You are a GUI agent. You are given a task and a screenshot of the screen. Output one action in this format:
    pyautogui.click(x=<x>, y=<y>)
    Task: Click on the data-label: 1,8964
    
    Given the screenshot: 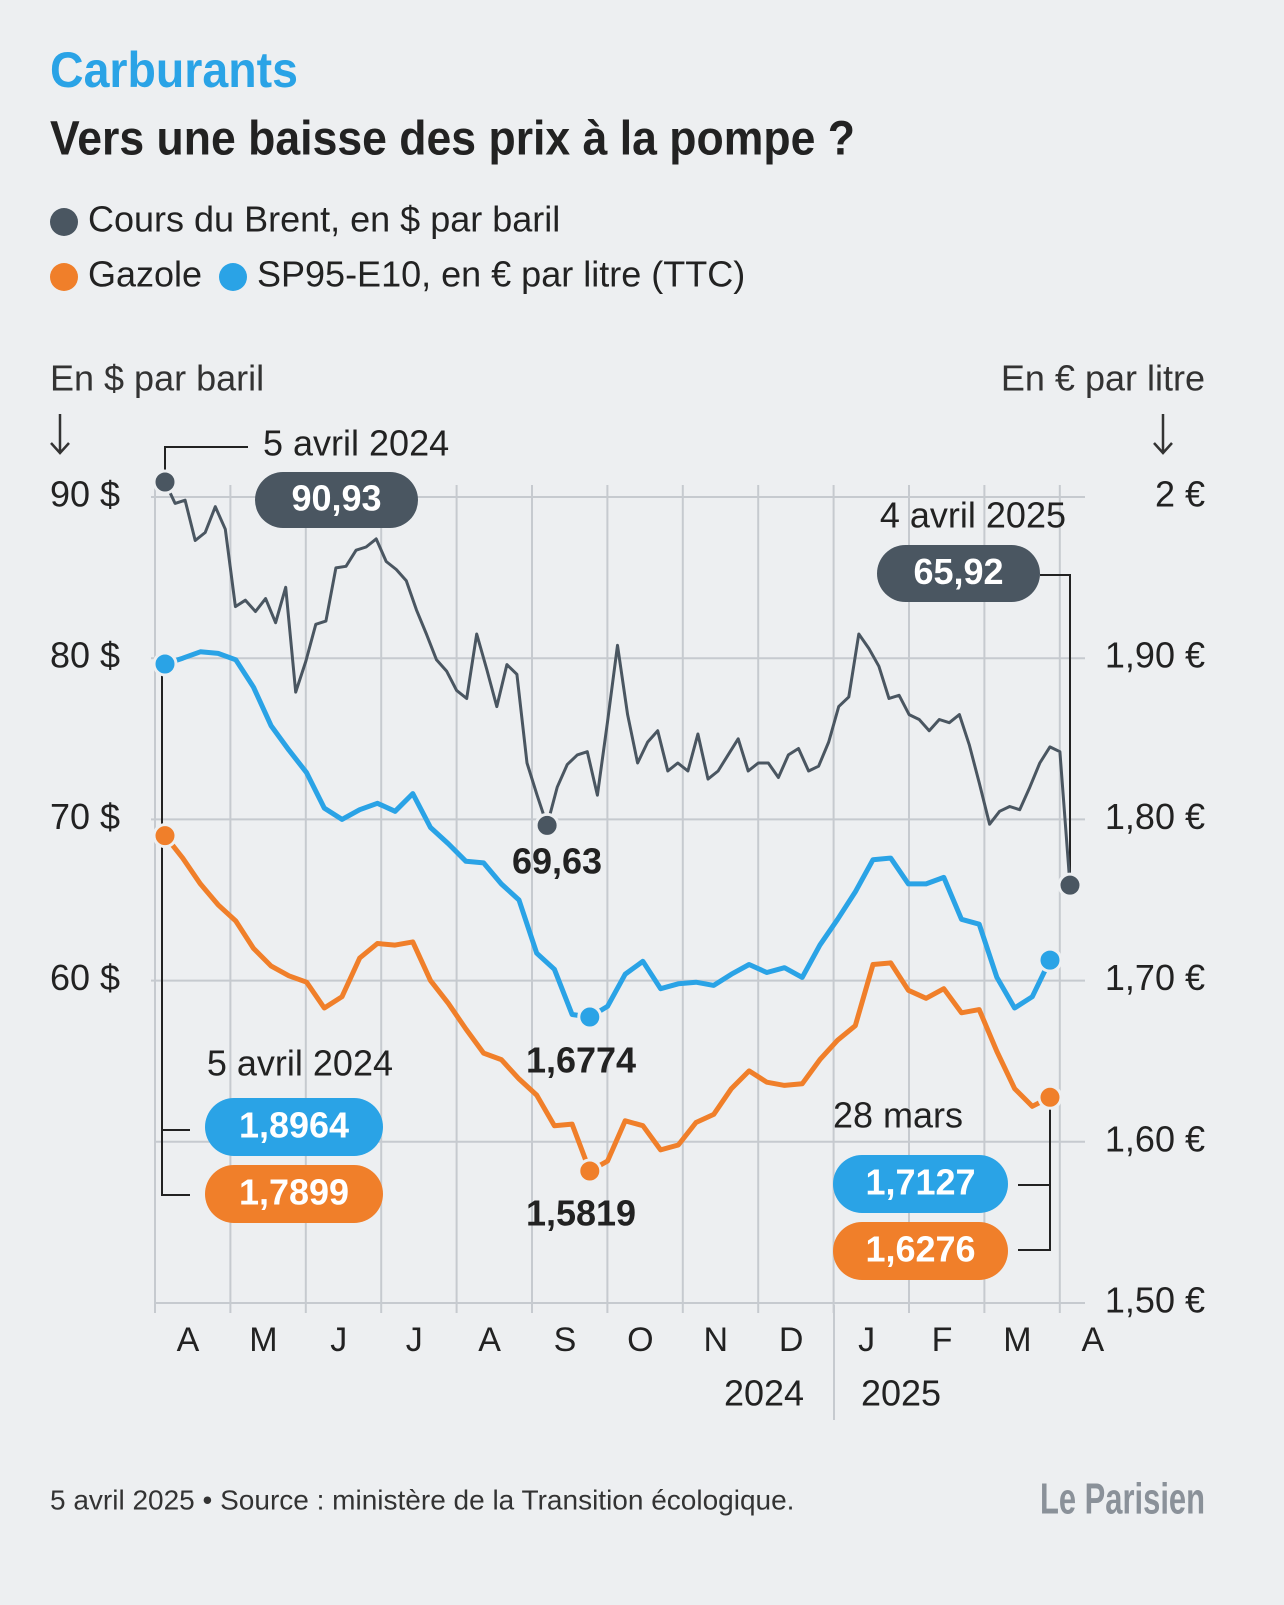 What is the action you would take?
    pyautogui.click(x=294, y=1125)
    